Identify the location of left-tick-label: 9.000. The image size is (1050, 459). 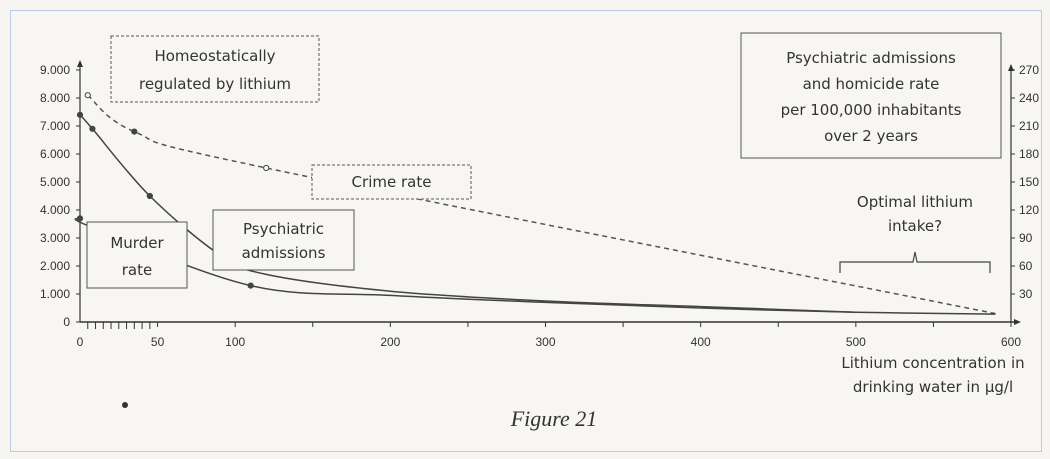
(55, 70).